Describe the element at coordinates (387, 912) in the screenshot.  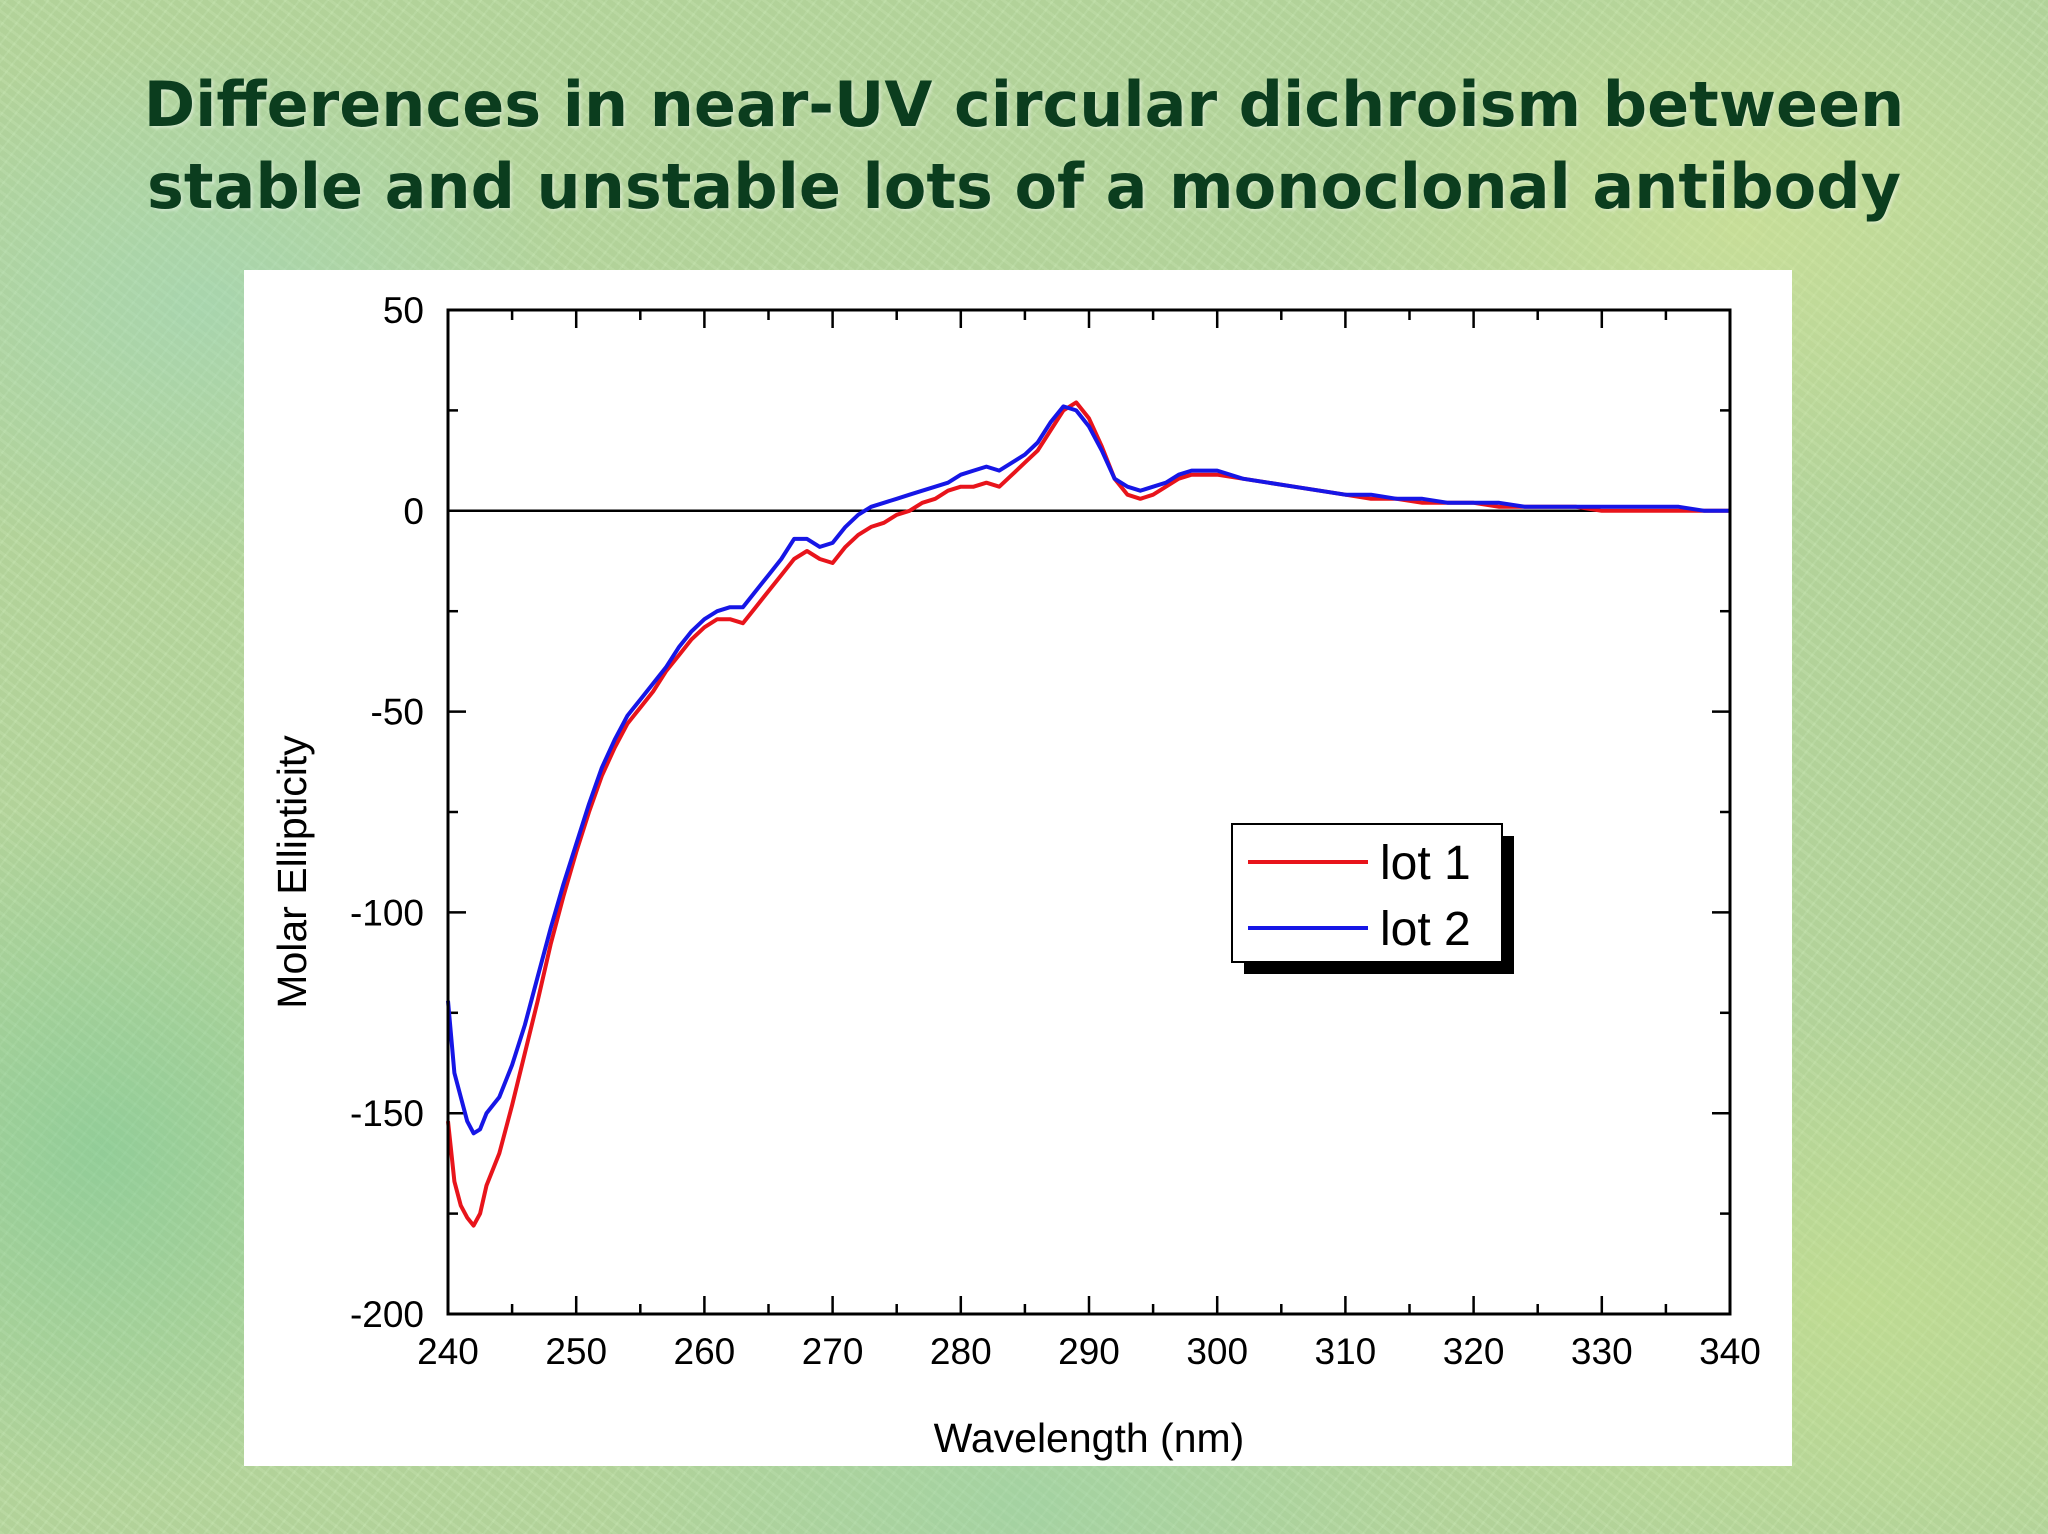
I see `y-tick-label: -100` at that location.